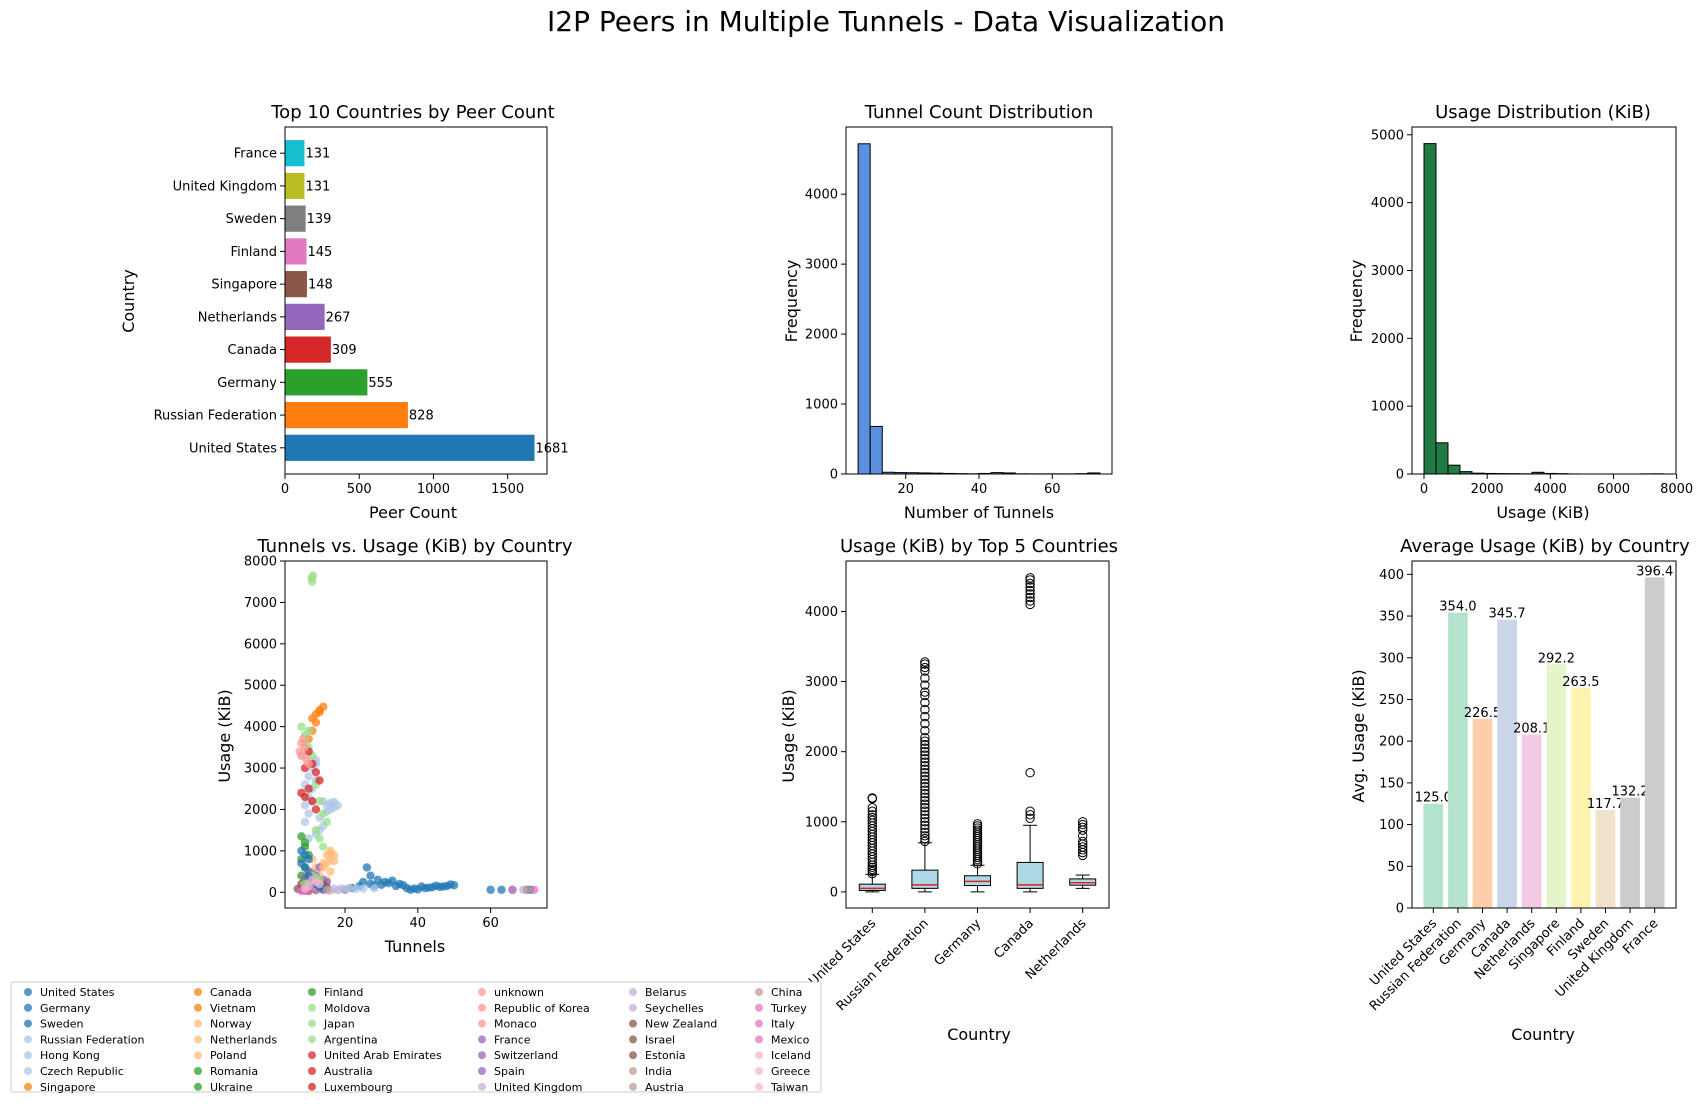  What do you see at coordinates (1506, 614) in the screenshot?
I see `average-usage-value-label: 345.7` at bounding box center [1506, 614].